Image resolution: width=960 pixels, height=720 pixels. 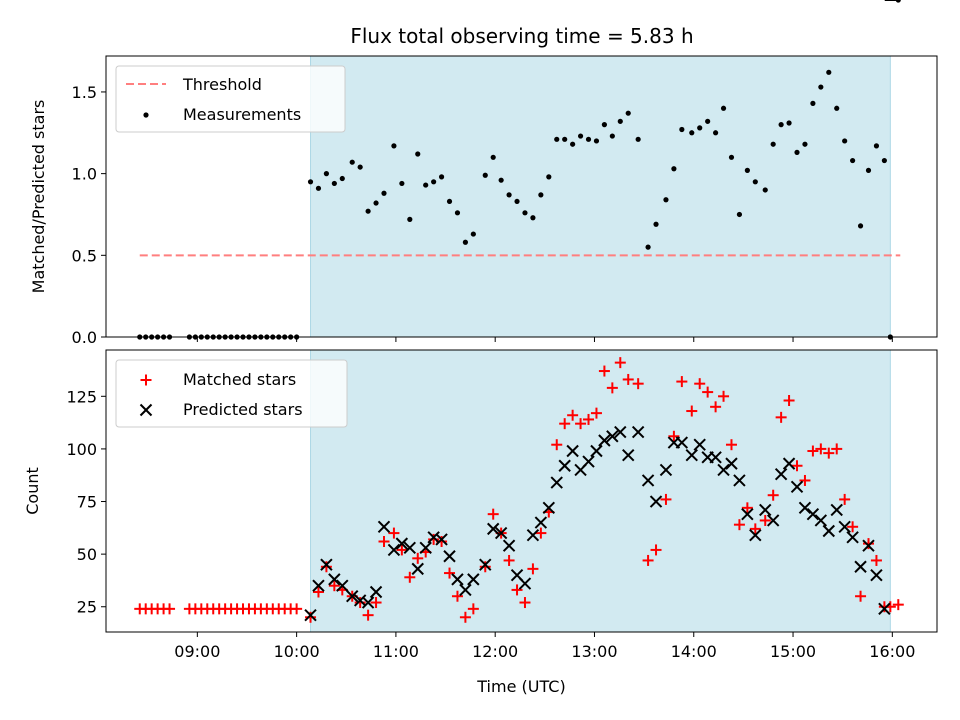 I want to click on legend-plus-mark, so click(x=146, y=380).